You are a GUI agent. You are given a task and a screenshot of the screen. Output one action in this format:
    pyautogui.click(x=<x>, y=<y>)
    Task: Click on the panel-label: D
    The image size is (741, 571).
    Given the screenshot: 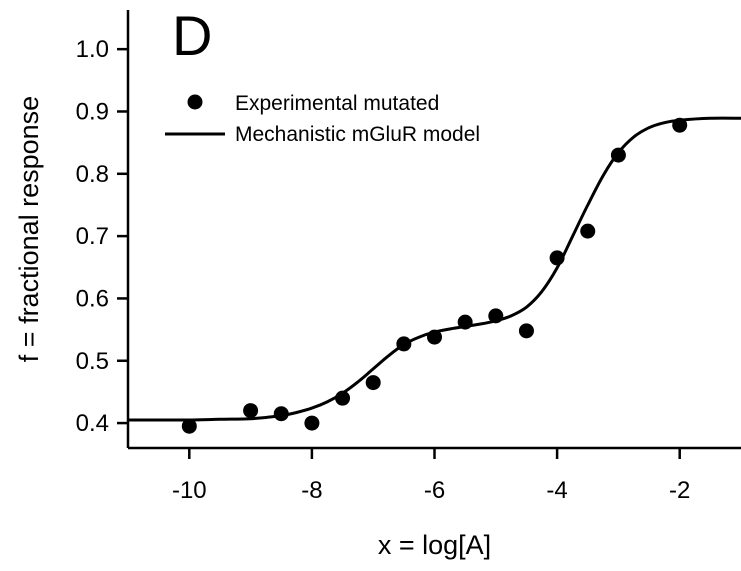 What is the action you would take?
    pyautogui.click(x=192, y=35)
    